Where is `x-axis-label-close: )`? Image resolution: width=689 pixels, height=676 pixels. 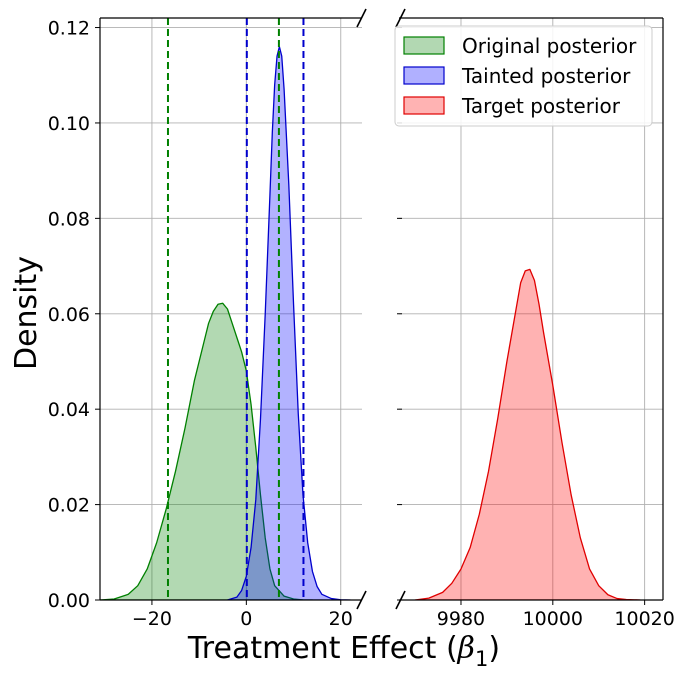 x-axis-label-close: ) is located at coordinates (494, 648).